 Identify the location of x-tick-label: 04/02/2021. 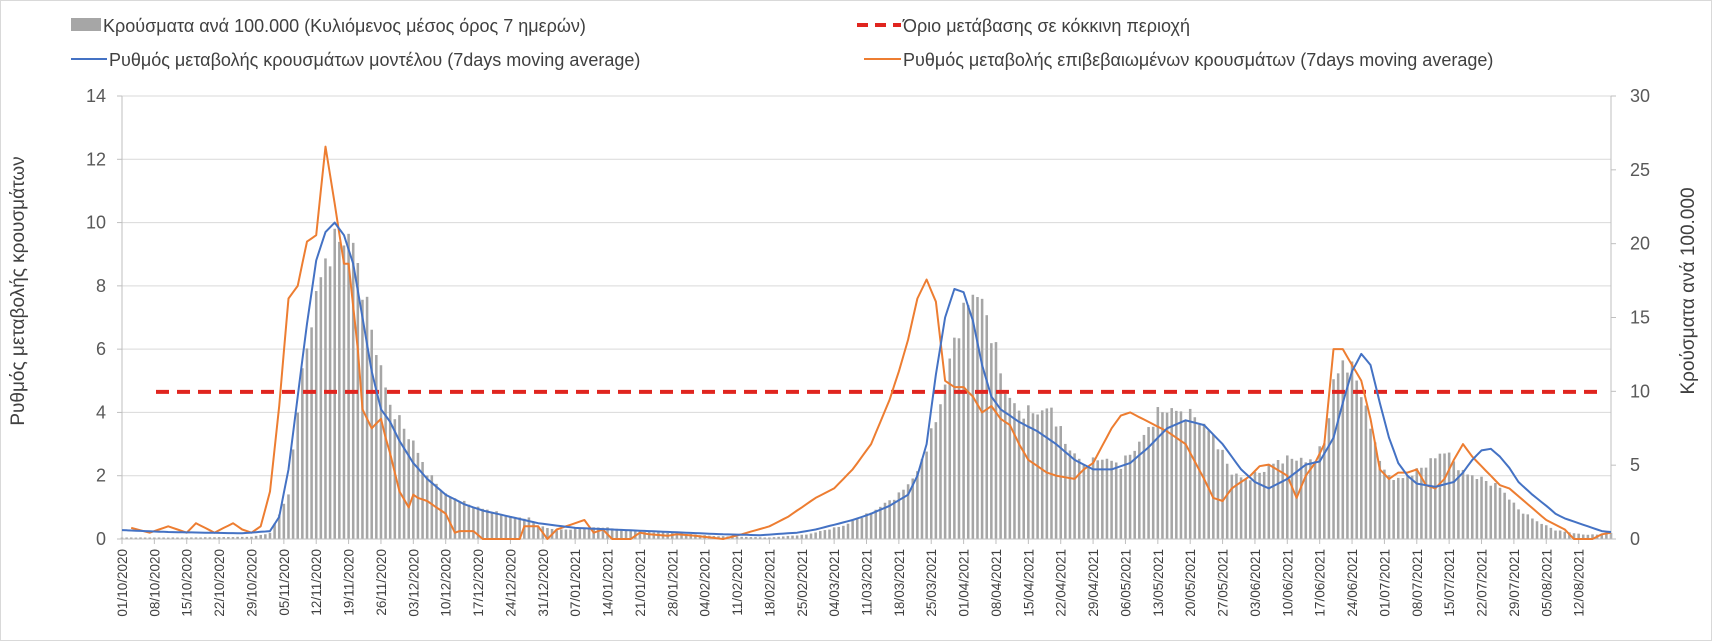
(705, 583).